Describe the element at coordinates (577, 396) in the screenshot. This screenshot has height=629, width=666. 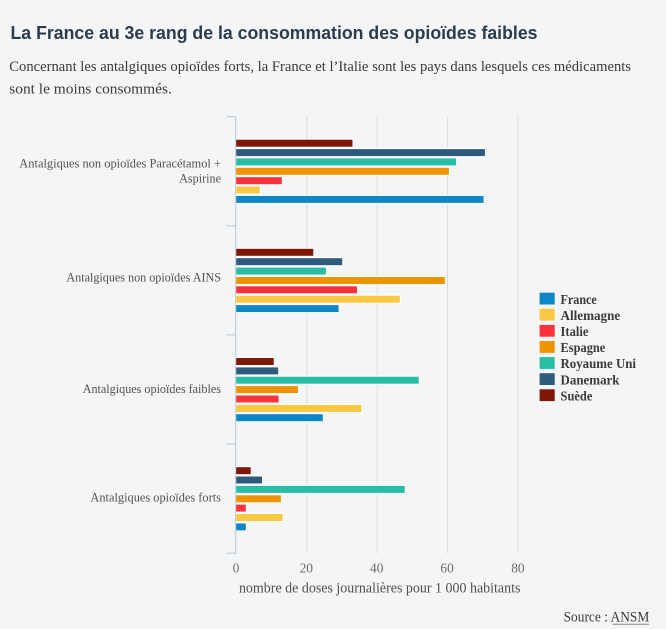
I see `svg-text: Suède` at that location.